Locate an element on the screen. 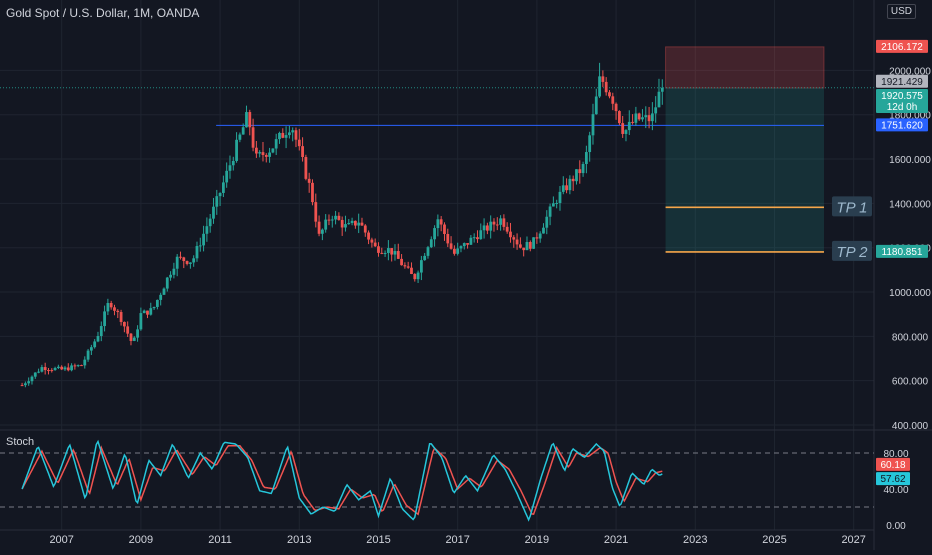 The image size is (932, 555). stop-loss-zone is located at coordinates (745, 67).